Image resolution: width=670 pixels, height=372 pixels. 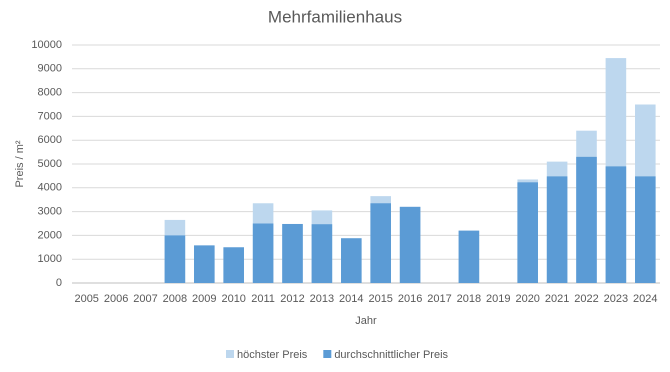 What do you see at coordinates (335, 16) in the screenshot?
I see `chart-title: Mehrfamilienhaus` at bounding box center [335, 16].